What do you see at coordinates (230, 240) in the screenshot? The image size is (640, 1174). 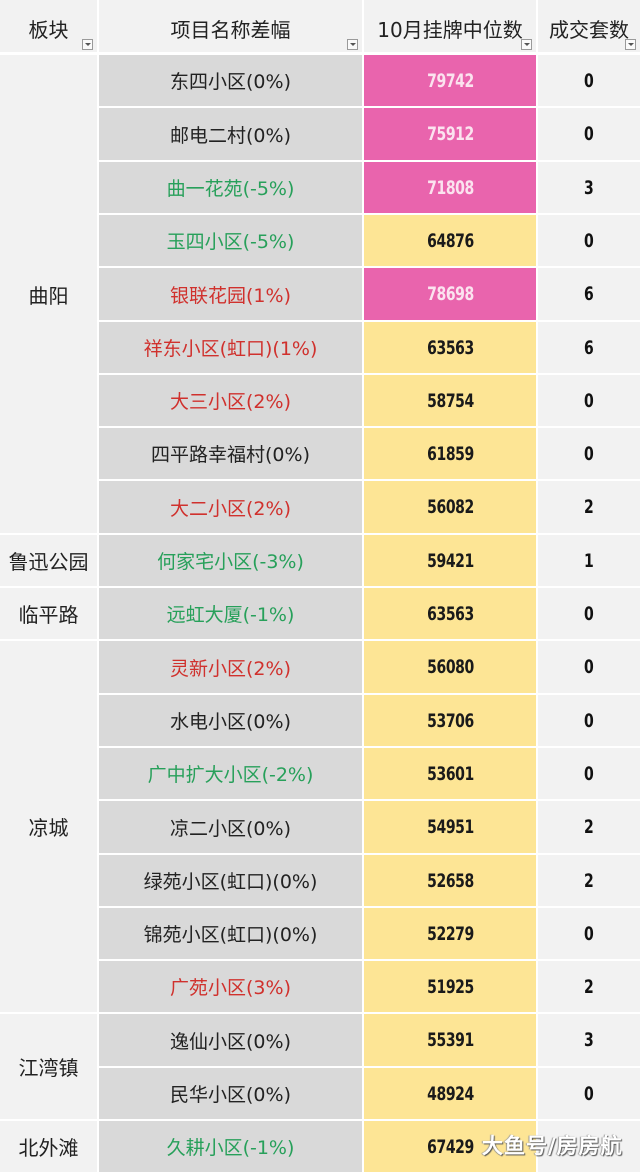 I see `project-name-cell: 玉四小区(-5%)` at bounding box center [230, 240].